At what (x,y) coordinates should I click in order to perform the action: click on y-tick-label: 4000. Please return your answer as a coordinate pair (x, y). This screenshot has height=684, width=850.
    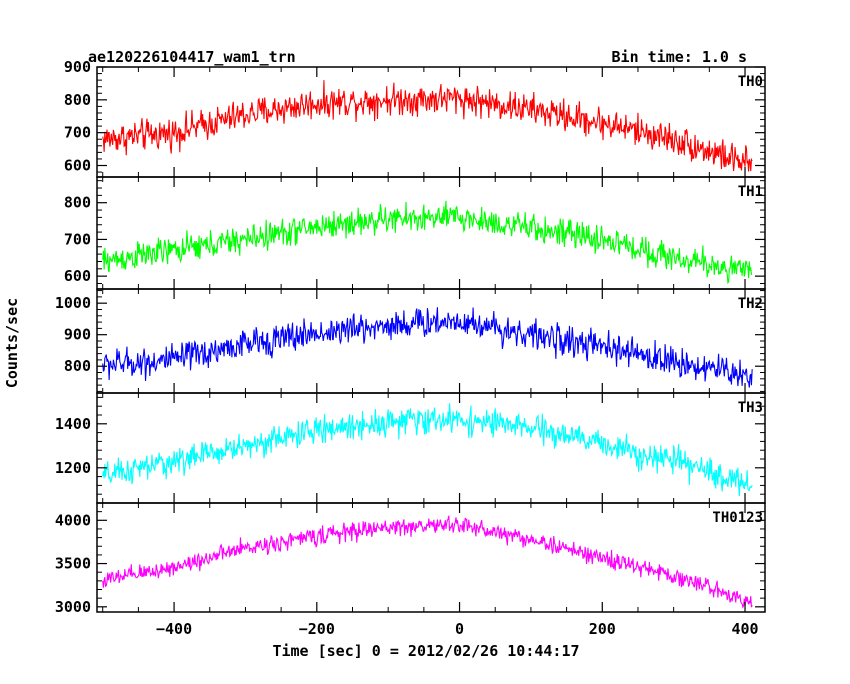
    Looking at the image, I should click on (73, 520).